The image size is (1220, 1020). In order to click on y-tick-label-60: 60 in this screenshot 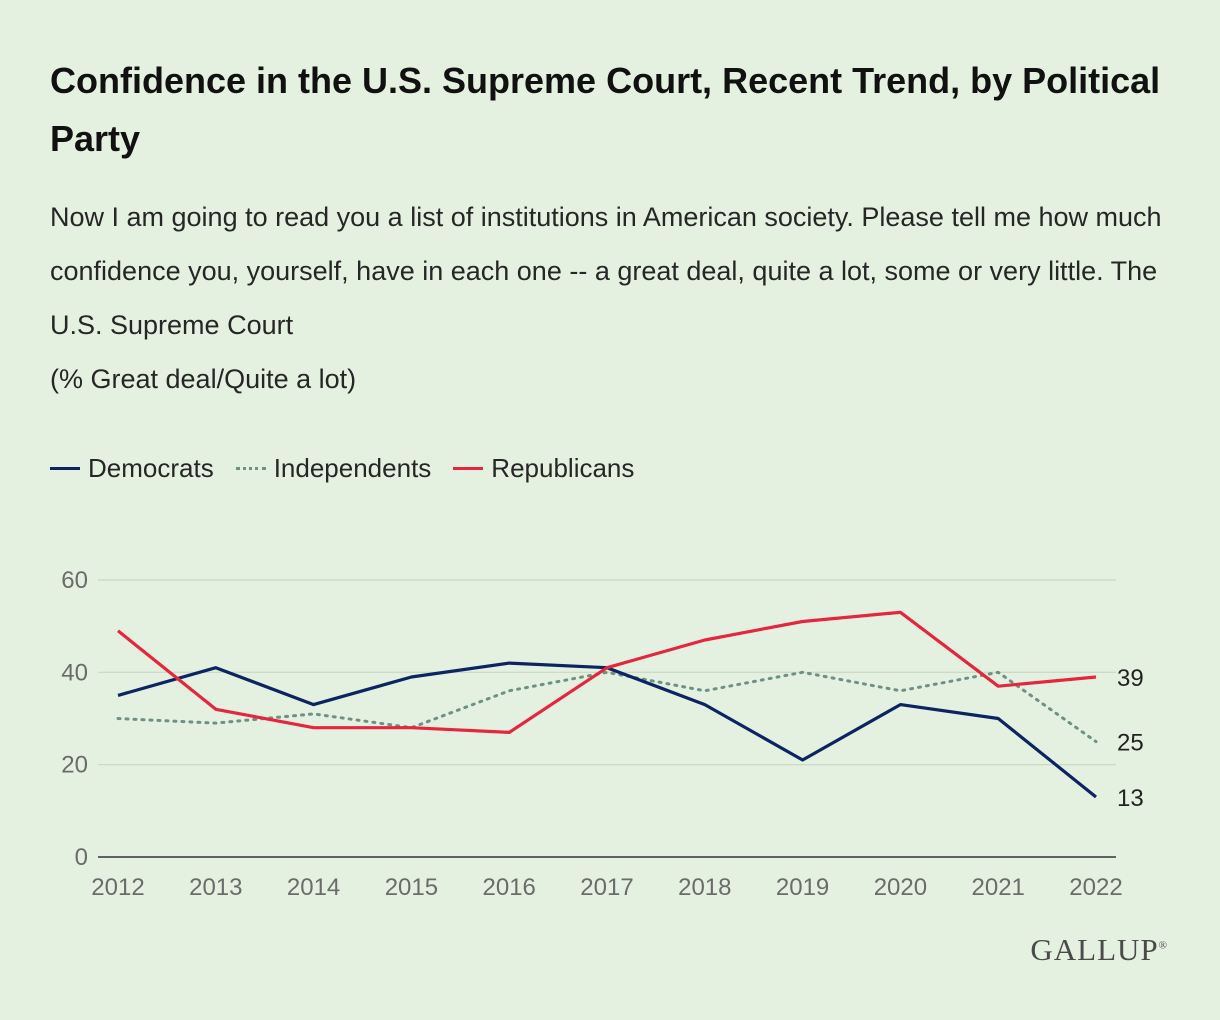, I will do `click(74, 580)`.